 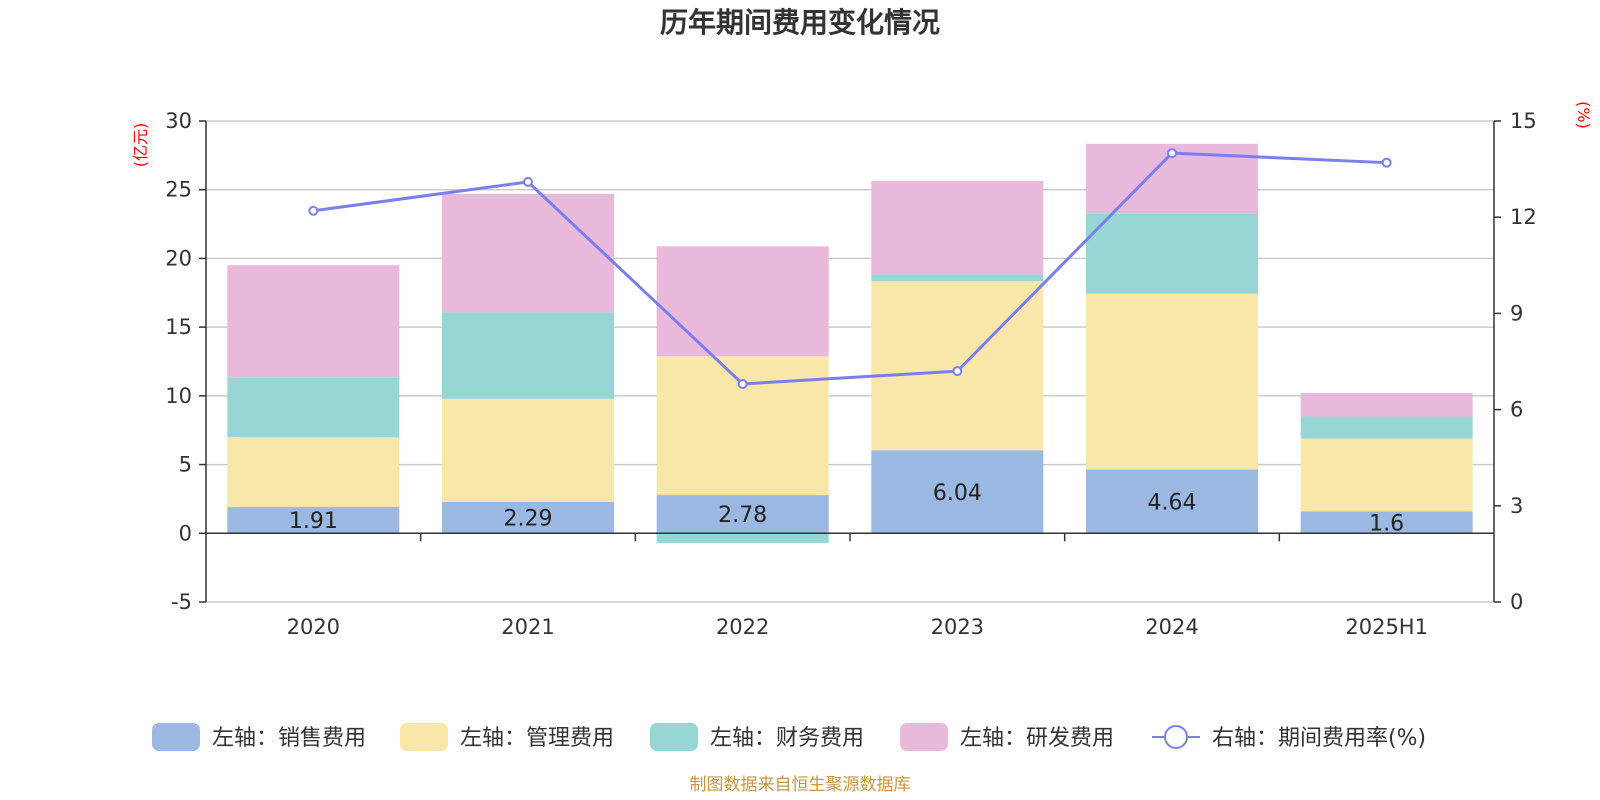 I want to click on right-axis-unit: (%), so click(x=1583, y=115).